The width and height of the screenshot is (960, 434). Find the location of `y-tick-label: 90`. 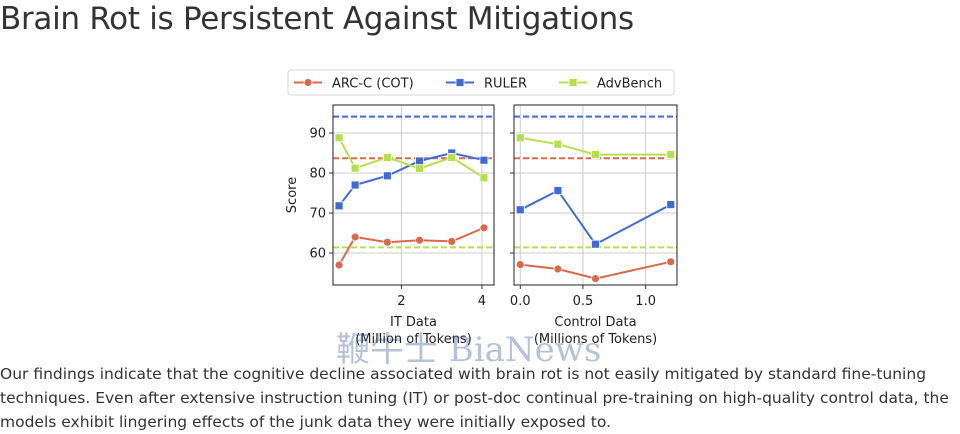

y-tick-label: 90 is located at coordinates (317, 134).